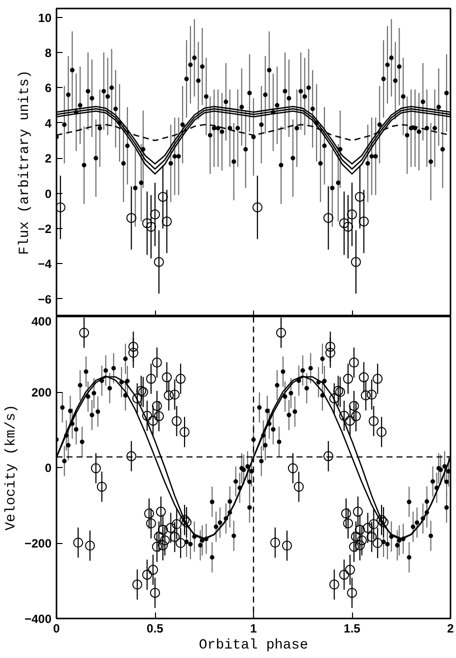  Describe the element at coordinates (45, 299) in the screenshot. I see `y-tick-label: −6` at that location.